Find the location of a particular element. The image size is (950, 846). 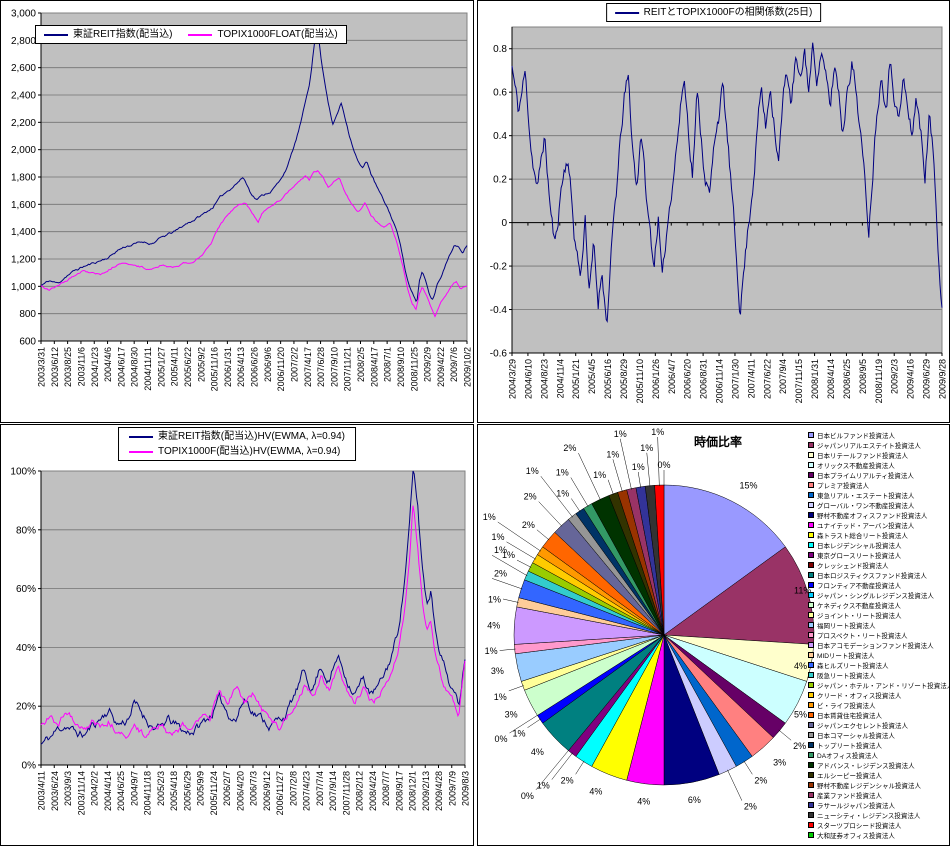

pie-legend-item: ラサールジャパン投資法人 is located at coordinates (878, 805).